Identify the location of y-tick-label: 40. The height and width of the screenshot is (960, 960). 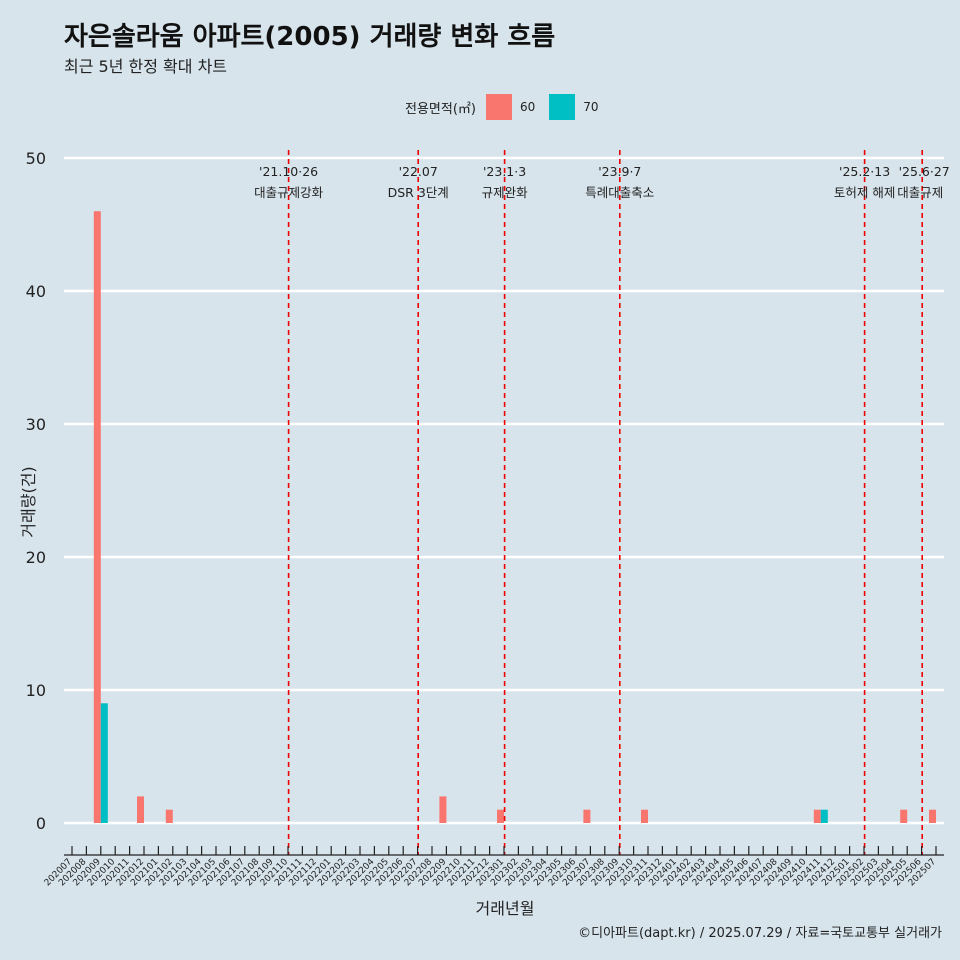
(36, 291).